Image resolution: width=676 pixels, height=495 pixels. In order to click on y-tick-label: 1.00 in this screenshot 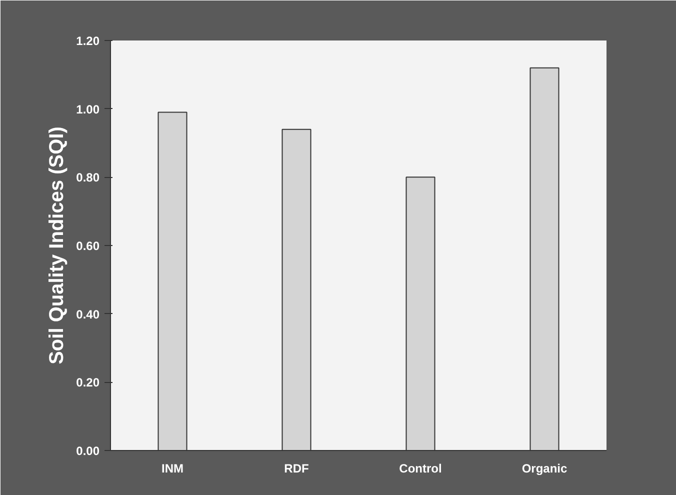, I will do `click(88, 109)`.